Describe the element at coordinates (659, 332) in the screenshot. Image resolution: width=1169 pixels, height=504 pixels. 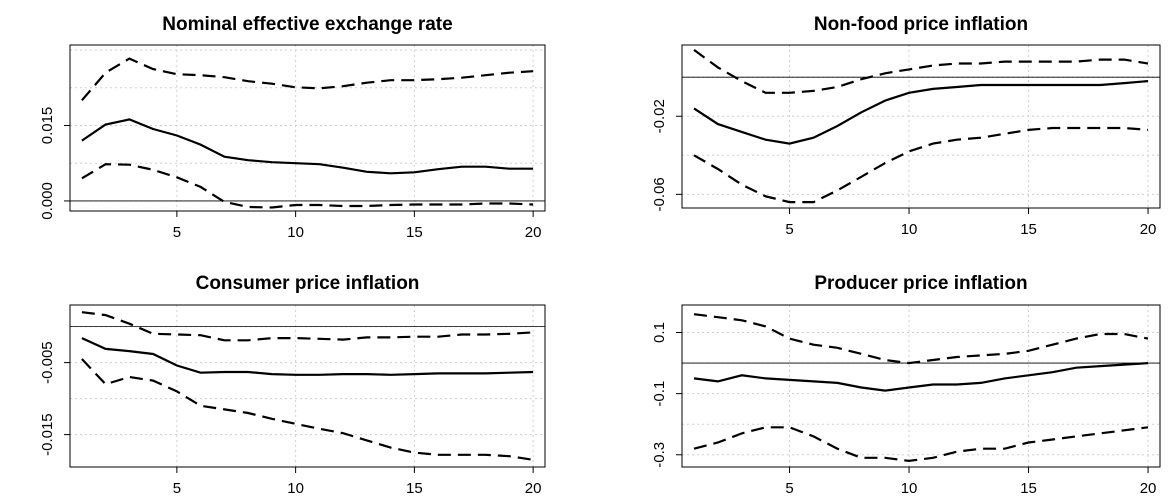
I see `y-tick-label: 0.1` at that location.